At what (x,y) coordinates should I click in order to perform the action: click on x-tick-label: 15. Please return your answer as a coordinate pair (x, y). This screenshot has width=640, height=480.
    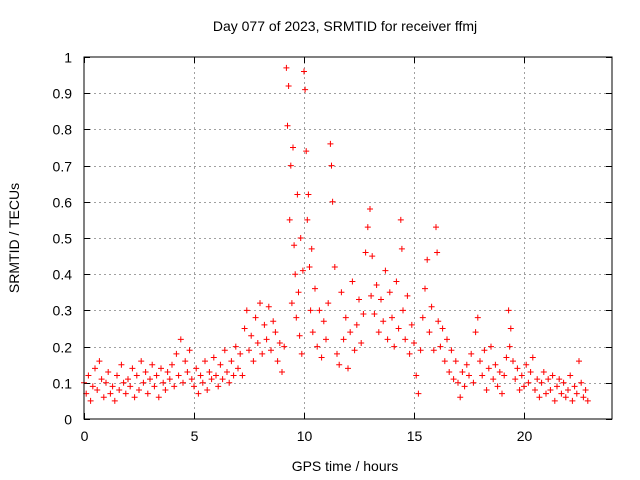
    Looking at the image, I should click on (415, 436).